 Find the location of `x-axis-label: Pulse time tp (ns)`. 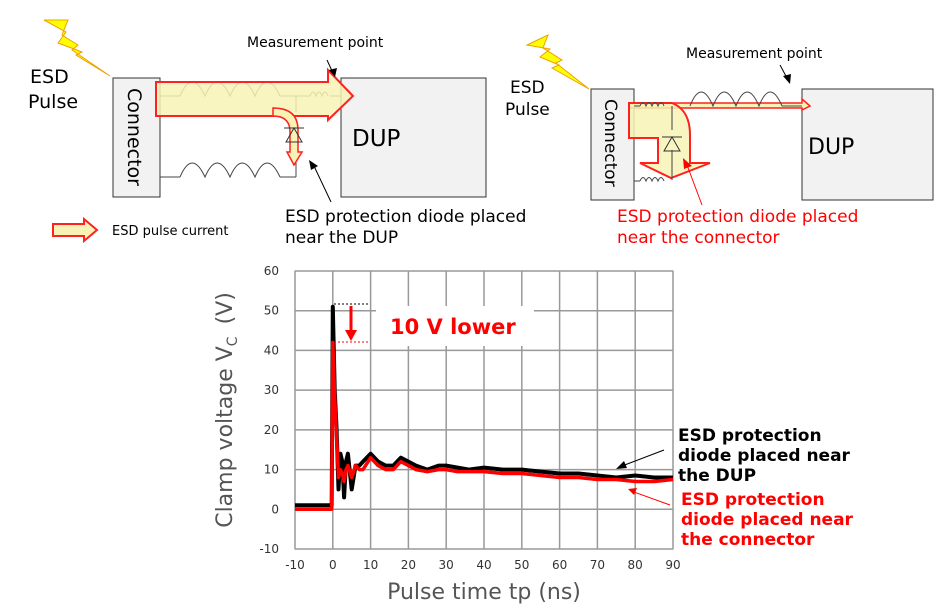

x-axis-label: Pulse time tp (ns) is located at coordinates (484, 592).